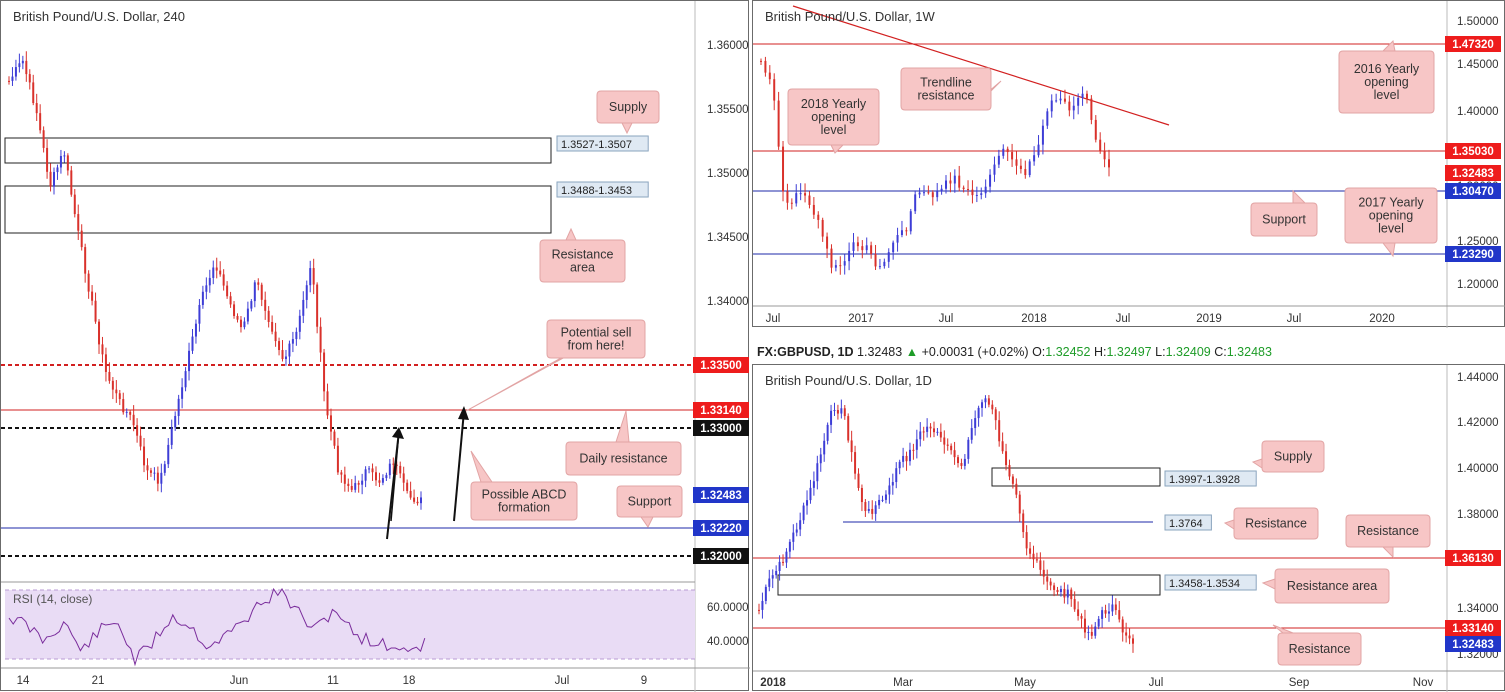 This screenshot has height=692, width=1505. What do you see at coordinates (623, 458) in the screenshot?
I see `callout-daily-resistance-box` at bounding box center [623, 458].